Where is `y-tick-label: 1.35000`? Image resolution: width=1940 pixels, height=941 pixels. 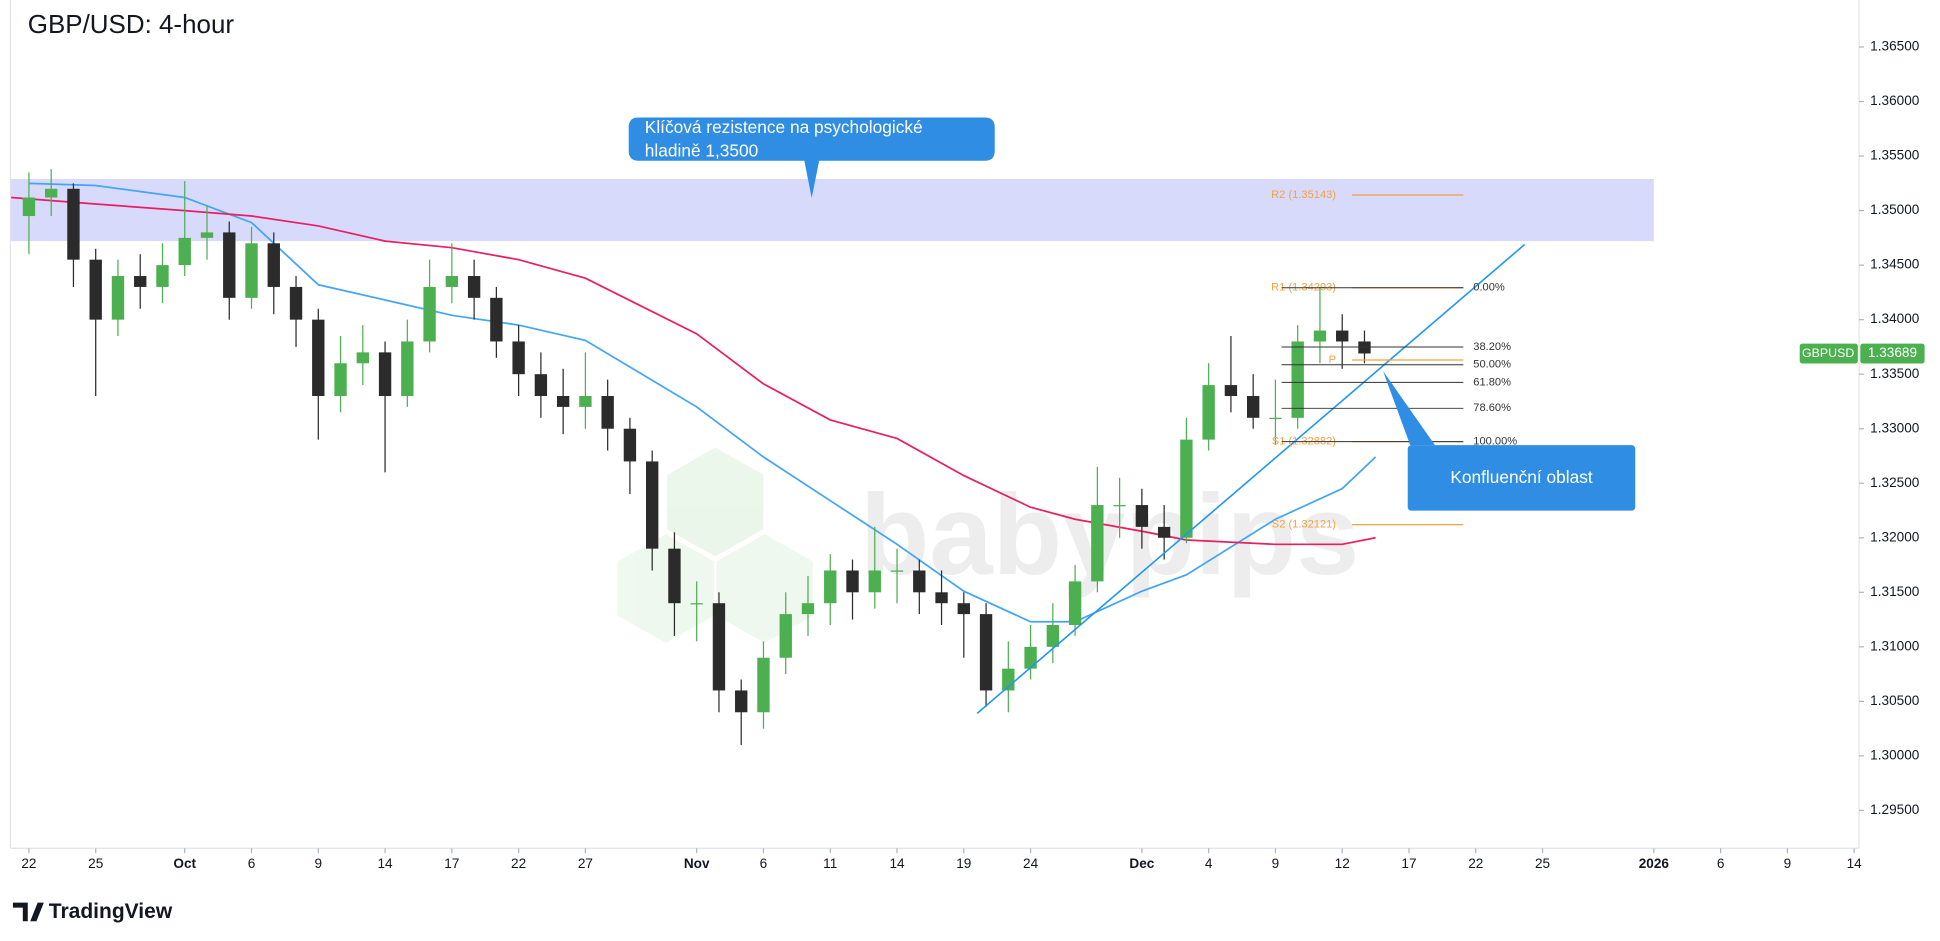 y-tick-label: 1.35000 is located at coordinates (1895, 209).